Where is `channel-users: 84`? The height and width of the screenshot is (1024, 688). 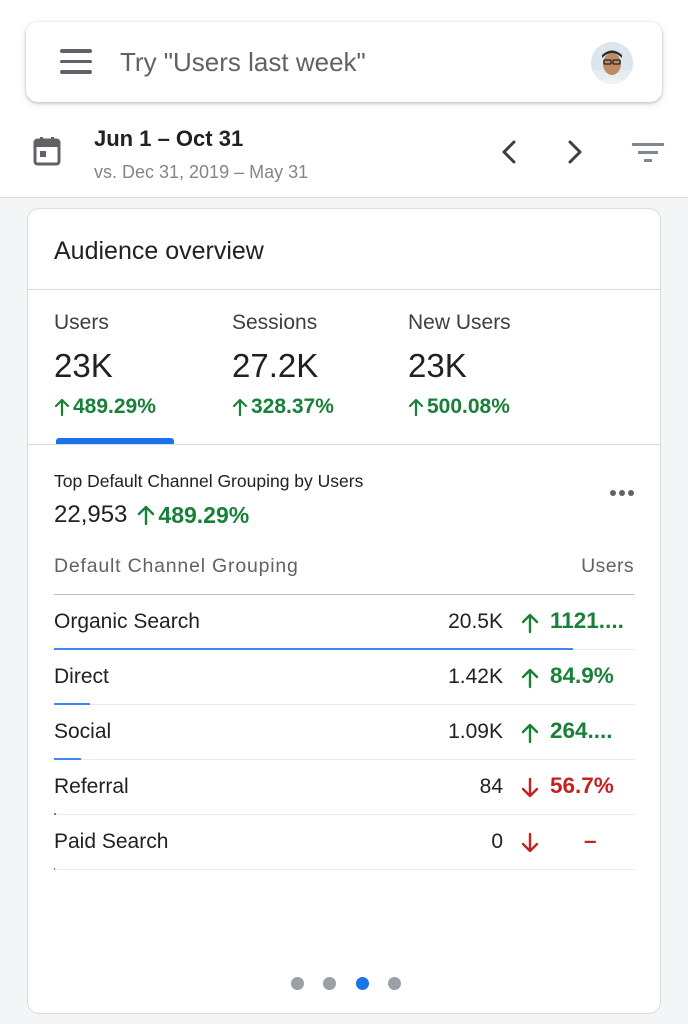 channel-users: 84 is located at coordinates (491, 786).